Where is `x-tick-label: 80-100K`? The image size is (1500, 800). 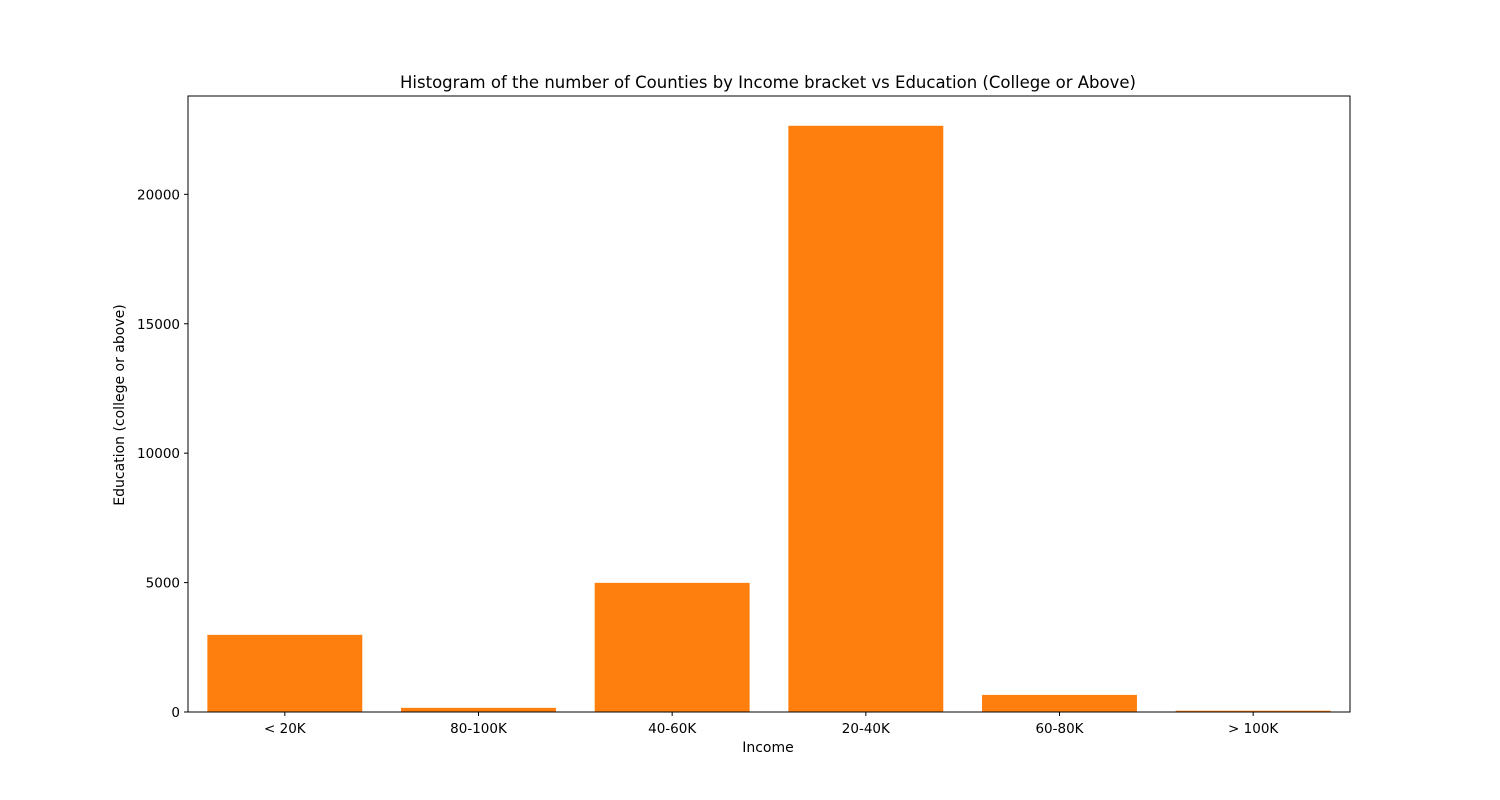
x-tick-label: 80-100K is located at coordinates (479, 729).